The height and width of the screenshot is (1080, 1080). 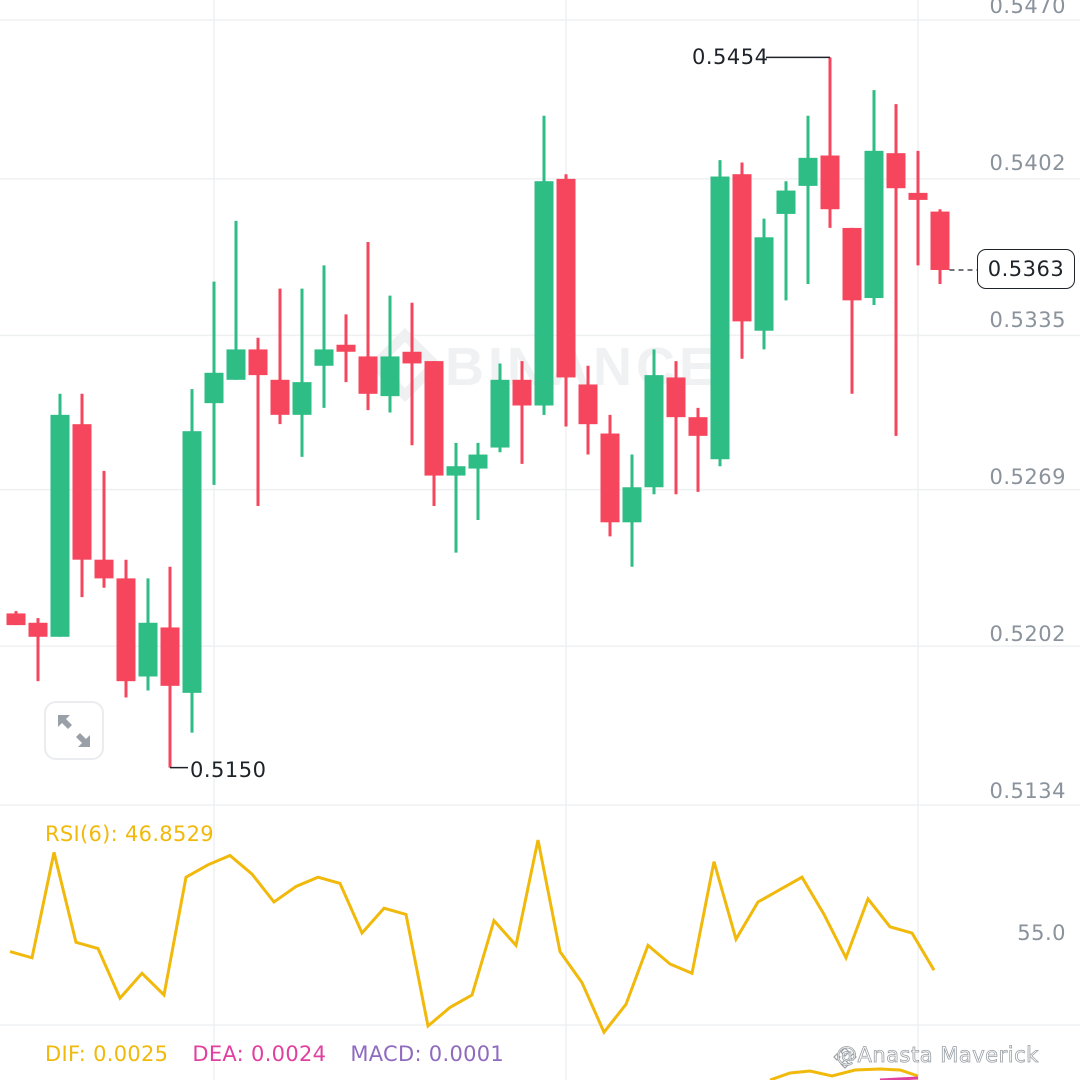 I want to click on macd-legend: DIF: 0.0025 DEA: 0.0024 MACD: 0.0001, so click(x=274, y=1054).